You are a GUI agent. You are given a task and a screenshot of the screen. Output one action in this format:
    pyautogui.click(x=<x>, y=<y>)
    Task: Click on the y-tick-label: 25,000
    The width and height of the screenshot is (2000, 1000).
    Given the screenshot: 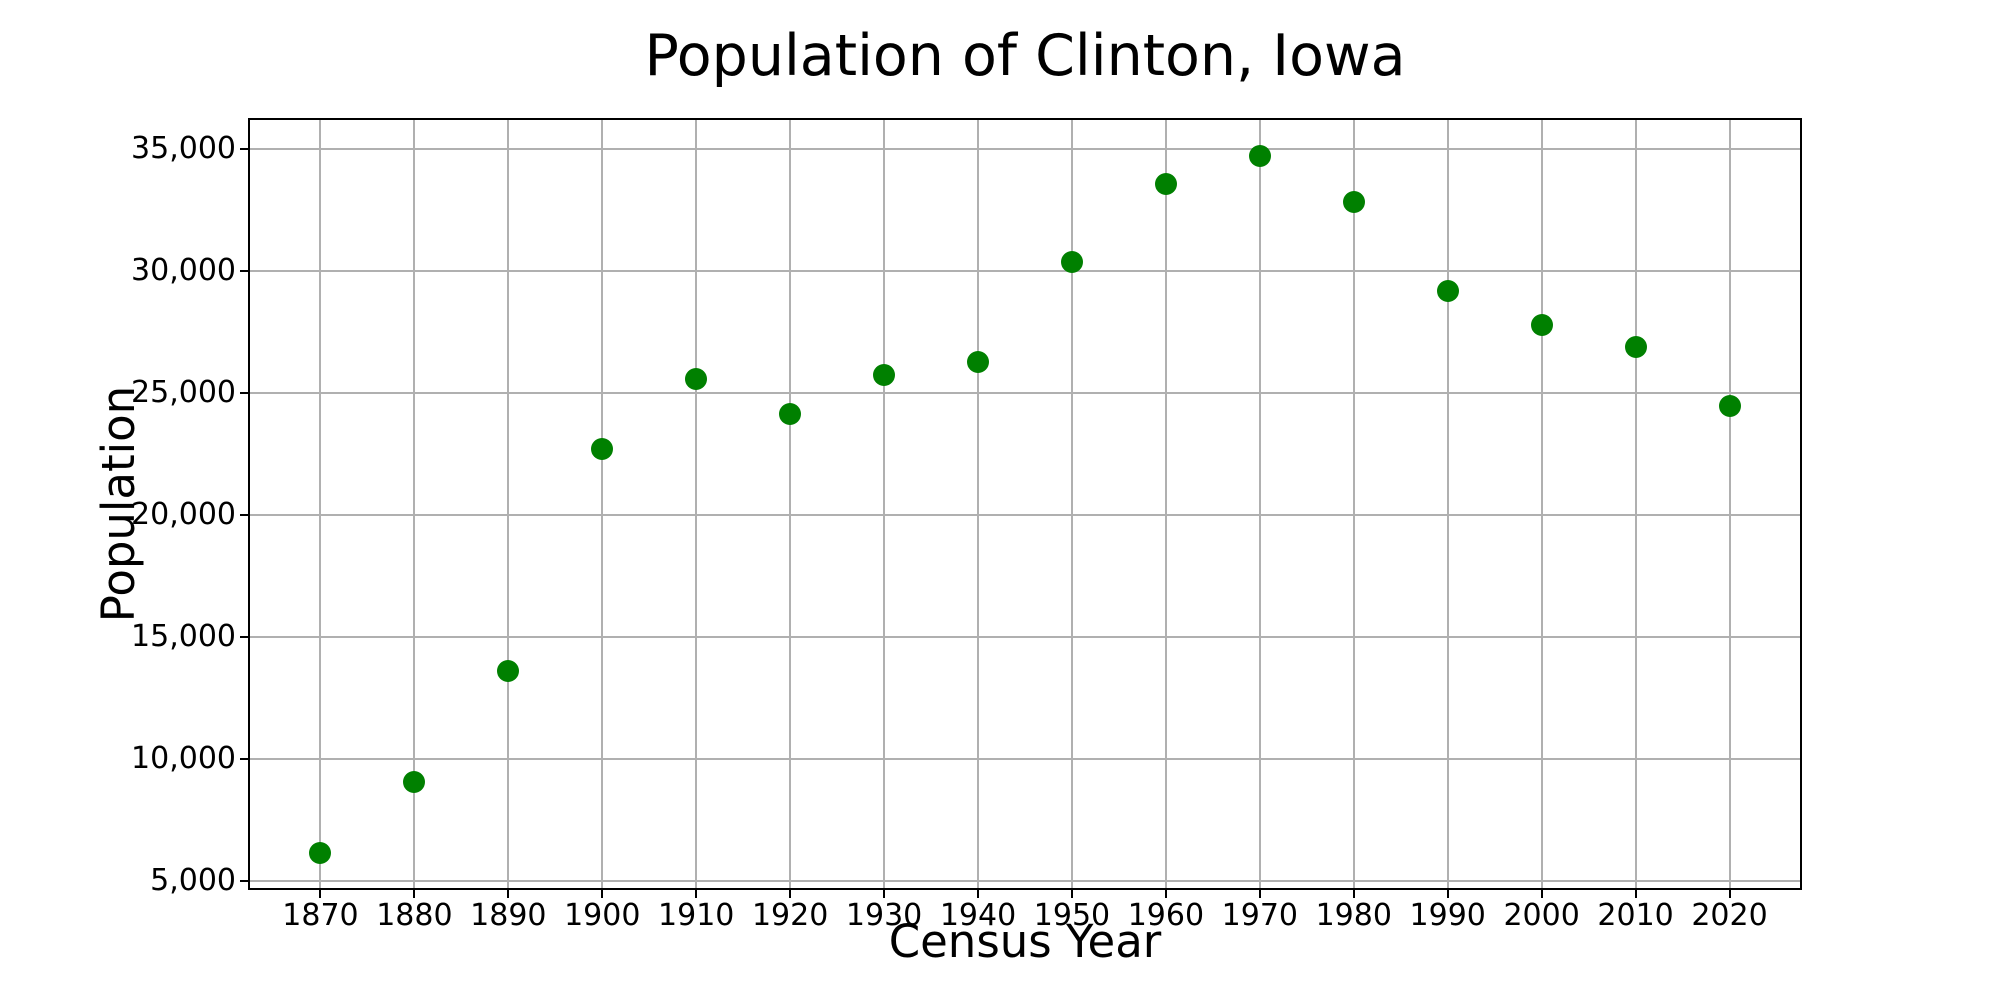 What is the action you would take?
    pyautogui.click(x=183, y=393)
    